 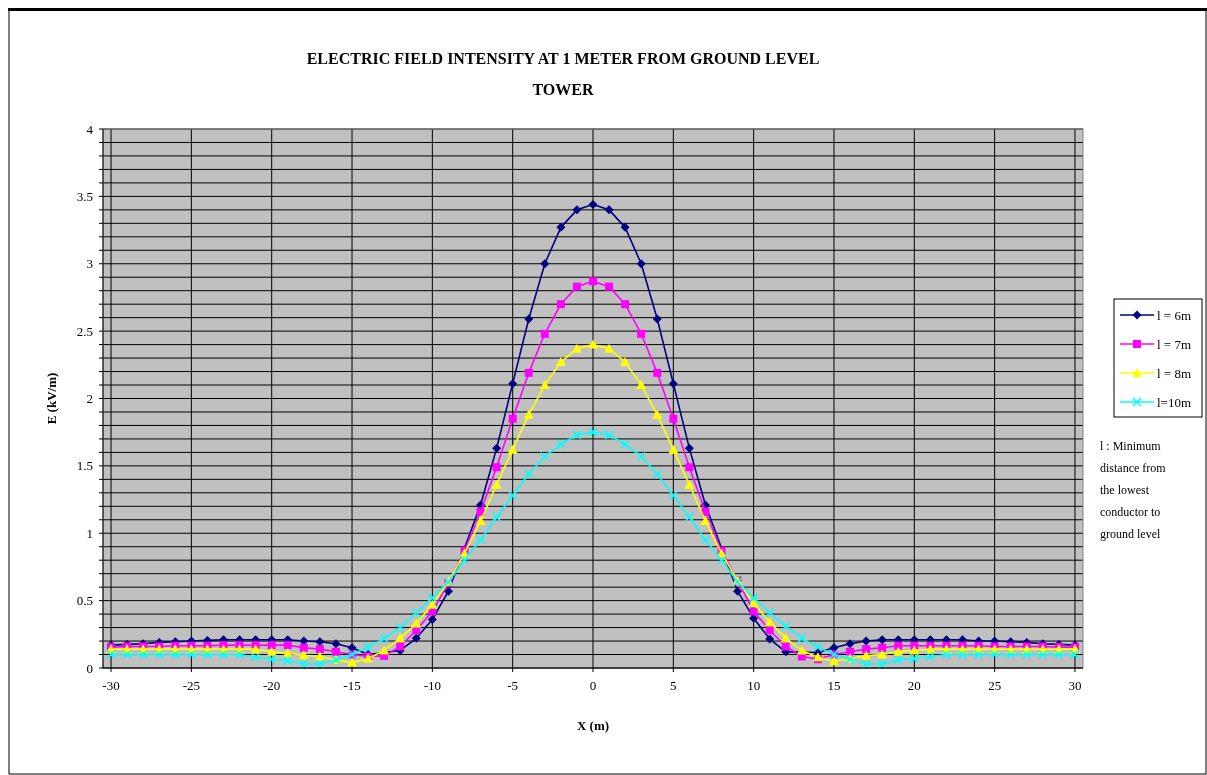 I want to click on x-tick-label: -5, so click(x=513, y=685).